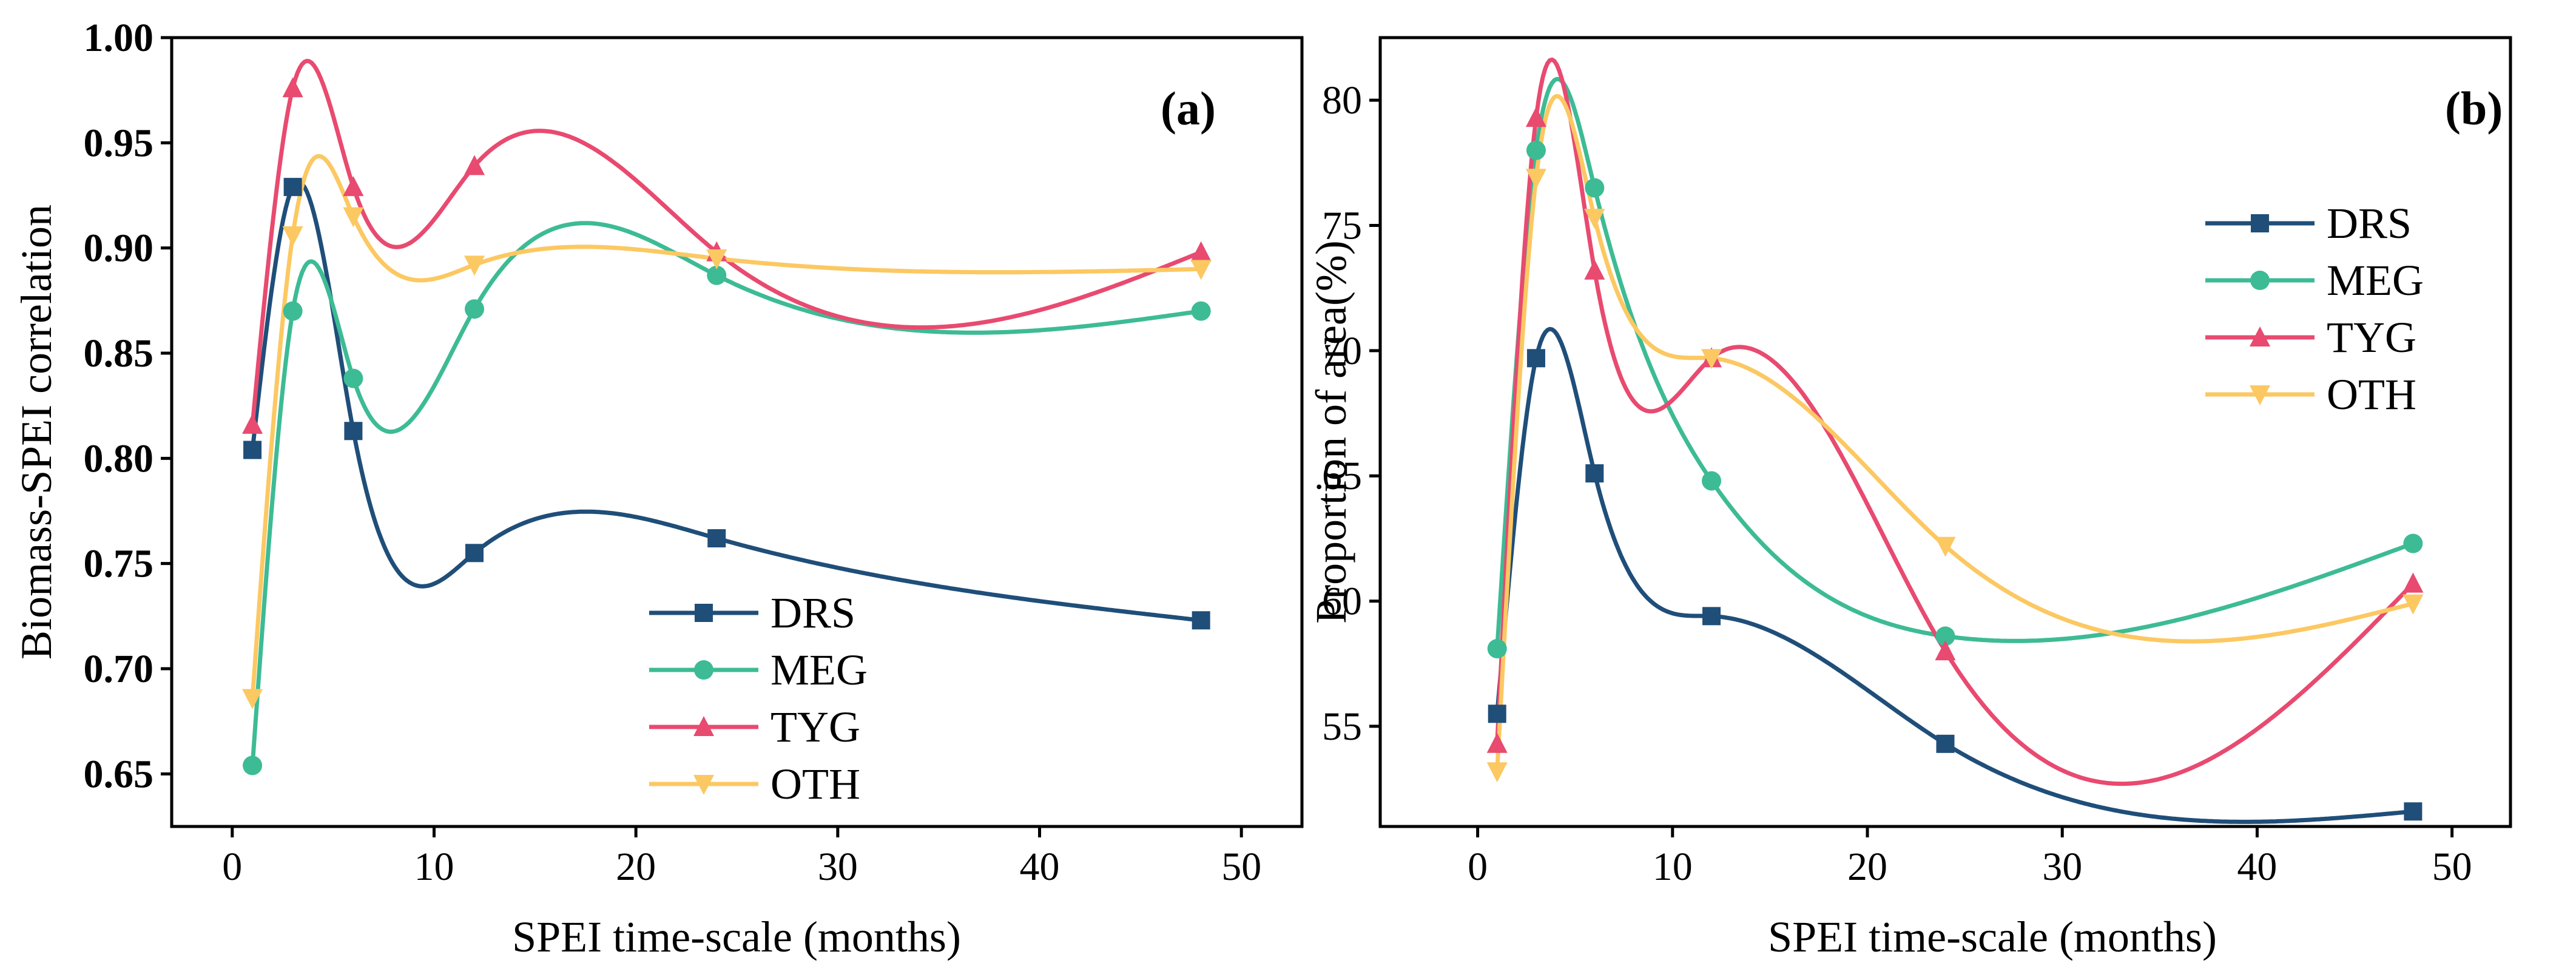  Describe the element at coordinates (2257, 867) in the screenshot. I see `x-tick-label-b: 40` at that location.